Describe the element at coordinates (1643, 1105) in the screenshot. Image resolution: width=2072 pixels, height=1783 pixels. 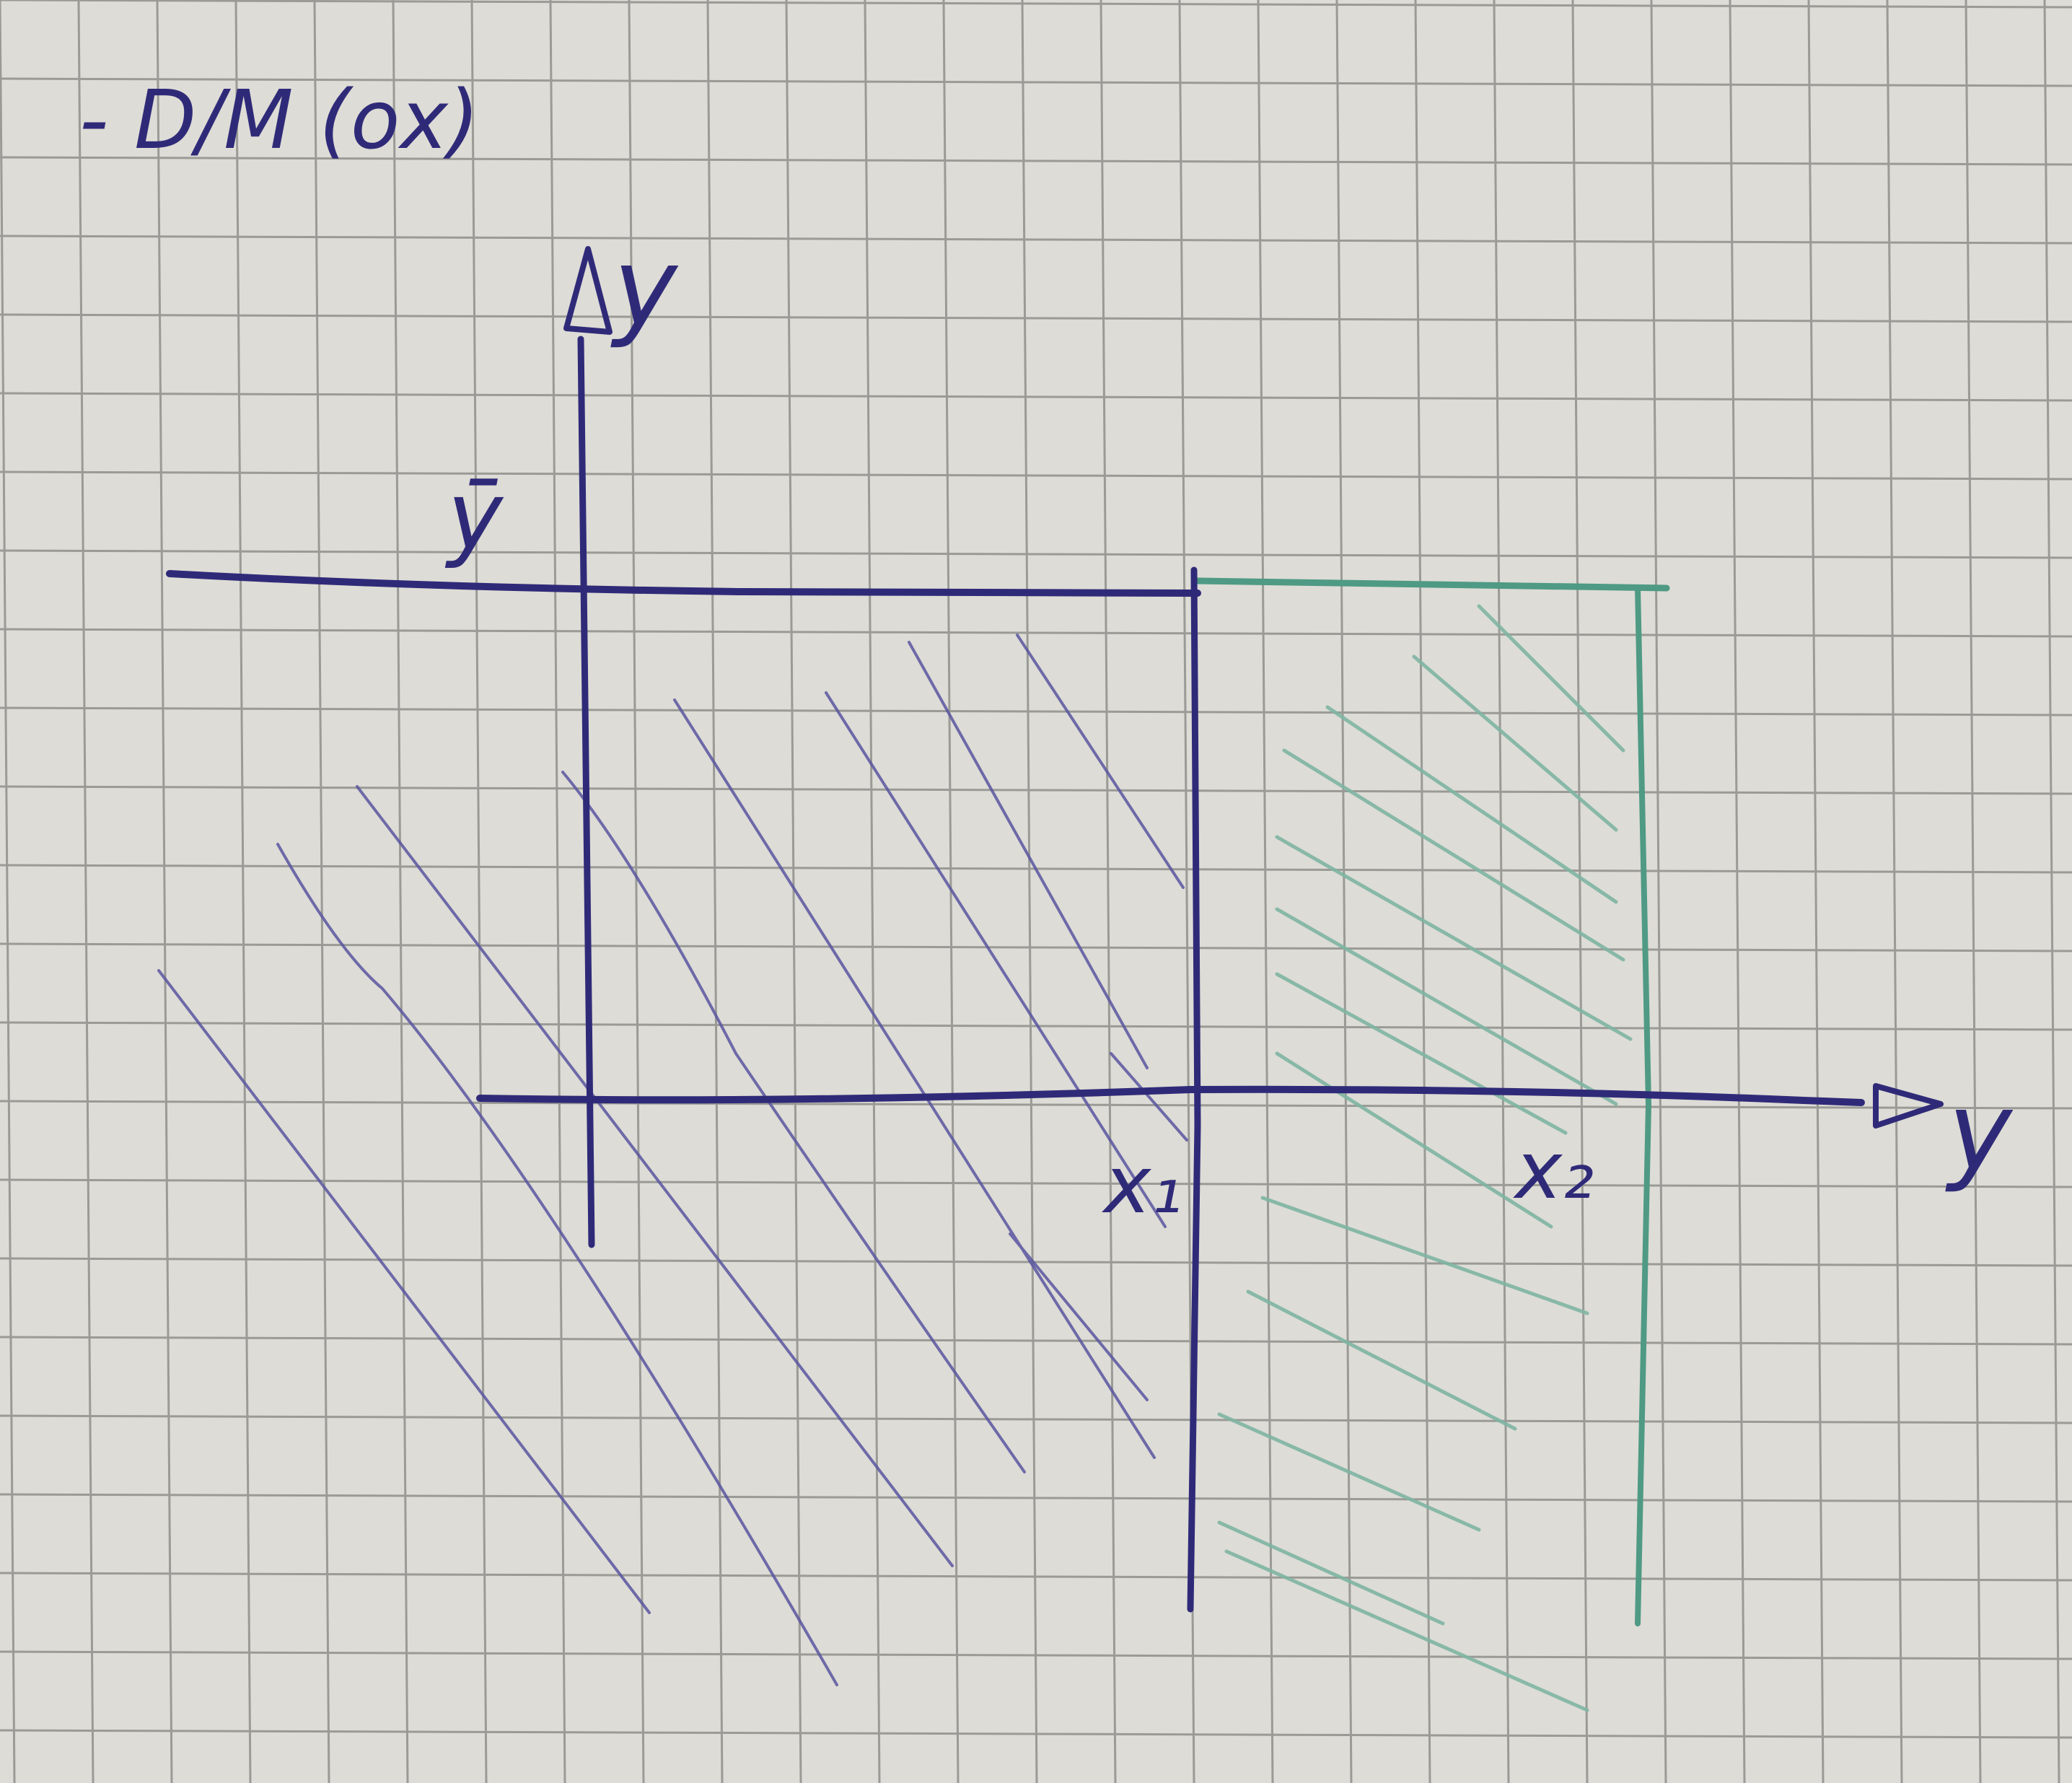
I see `x2-vertical-line` at that location.